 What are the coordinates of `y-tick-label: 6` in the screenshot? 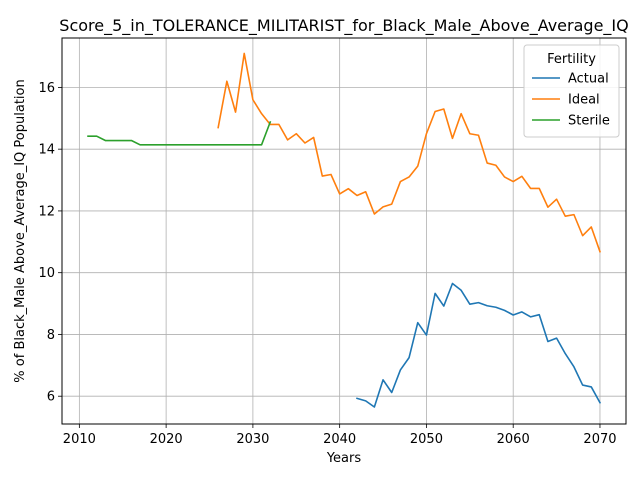 It's located at (51, 397).